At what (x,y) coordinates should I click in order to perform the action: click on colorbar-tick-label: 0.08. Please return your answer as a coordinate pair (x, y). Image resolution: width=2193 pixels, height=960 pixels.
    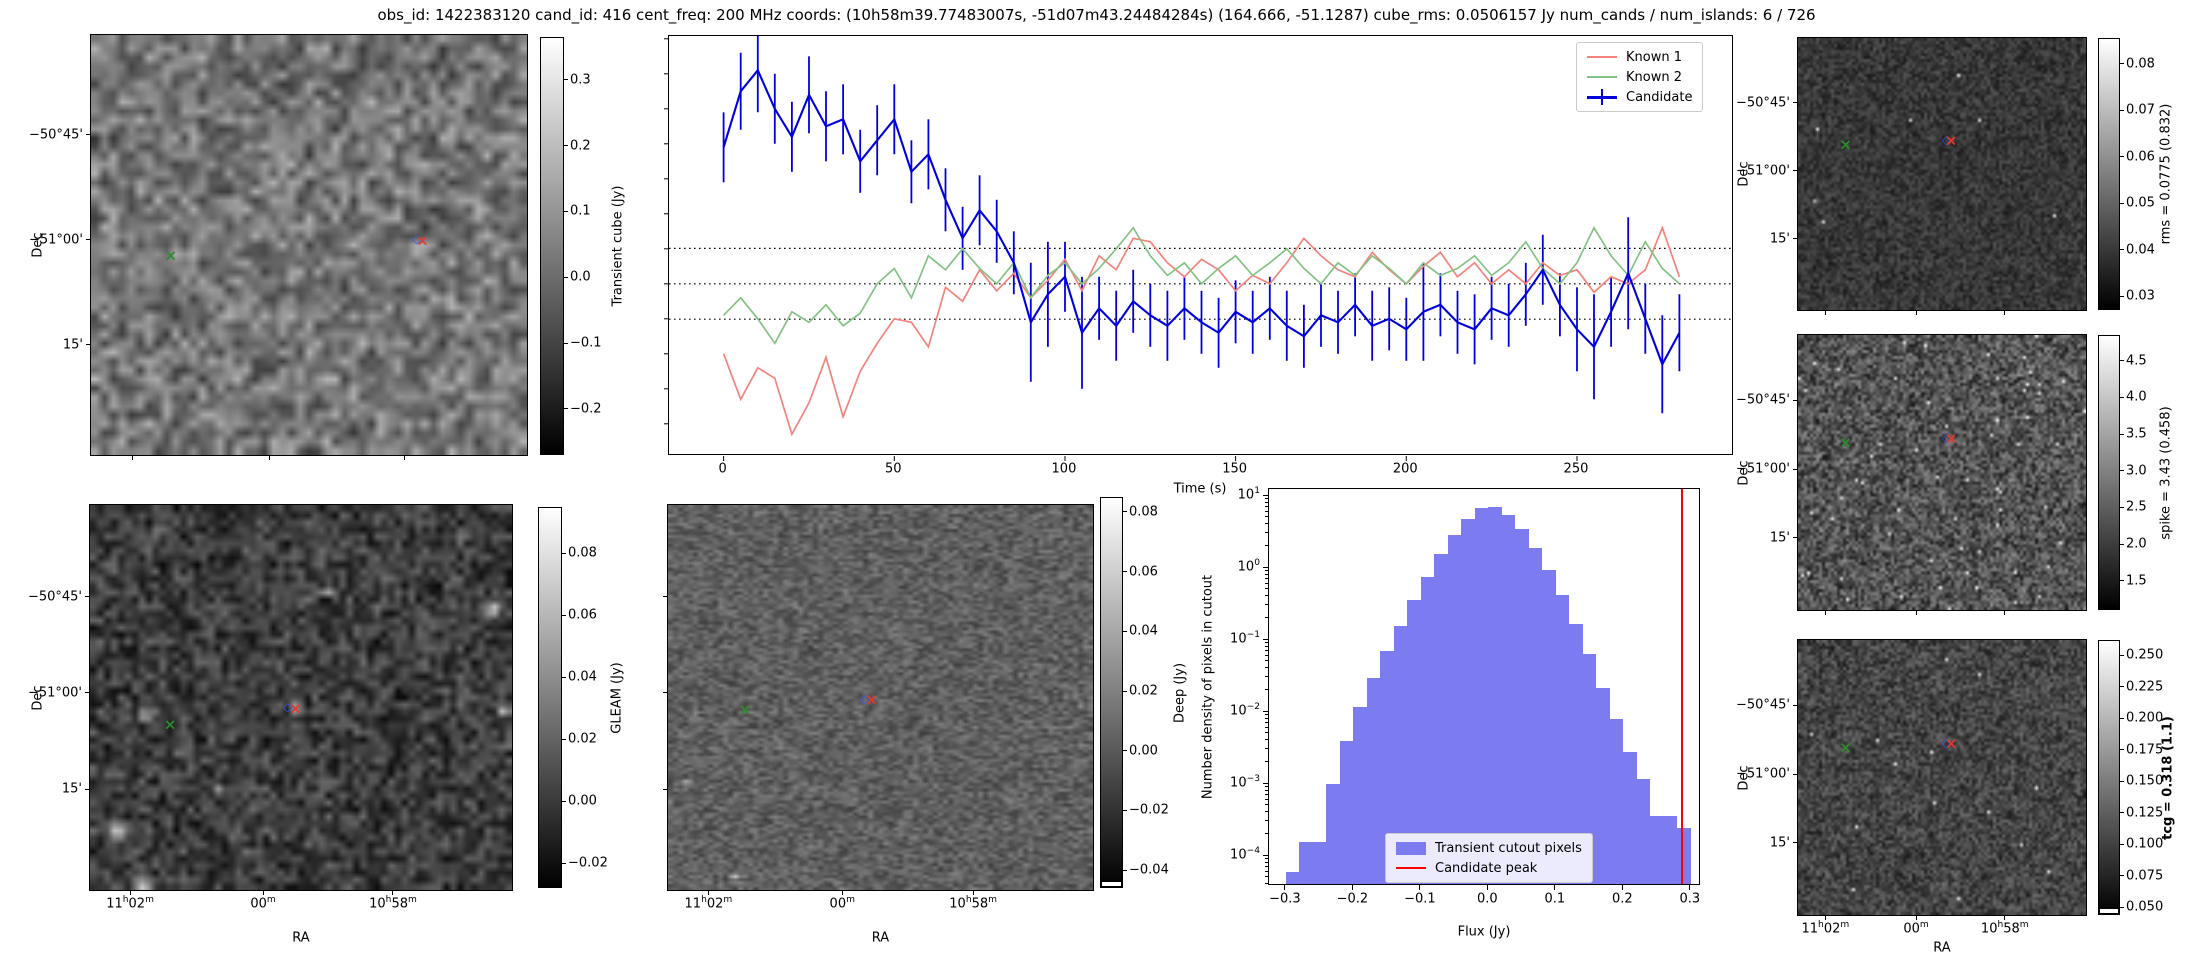
    Looking at the image, I should click on (582, 553).